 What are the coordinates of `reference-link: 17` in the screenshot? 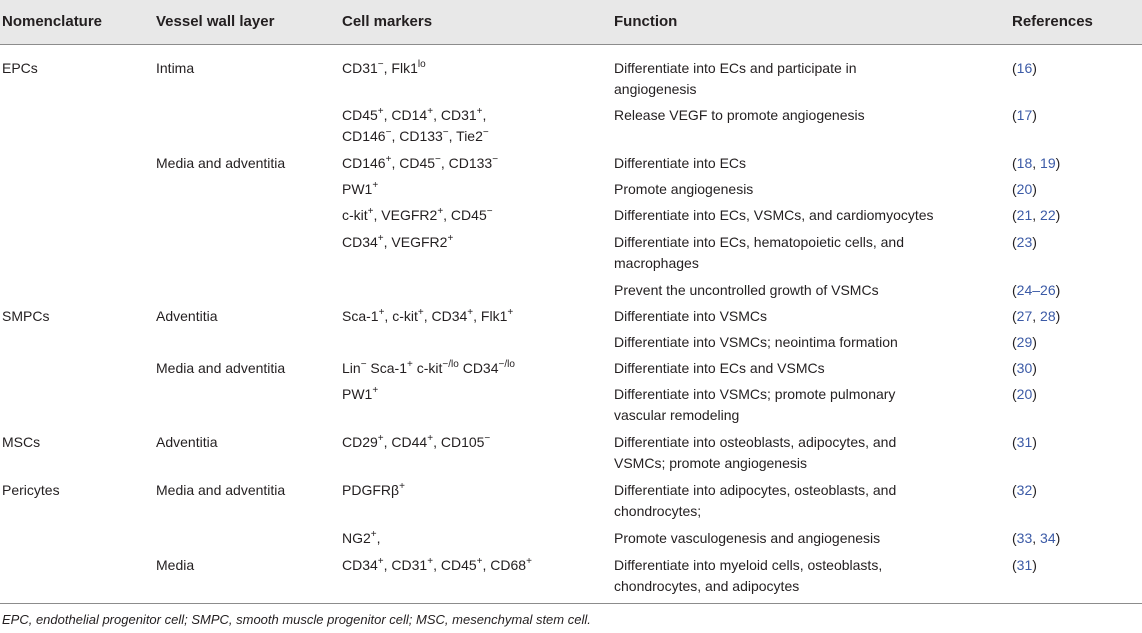 It's located at (1024, 115).